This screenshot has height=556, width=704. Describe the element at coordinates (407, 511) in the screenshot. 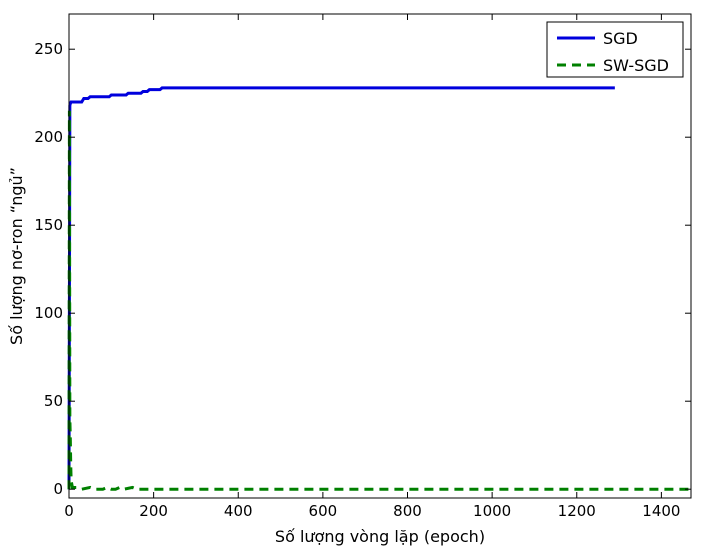

I see `x-tick-label: 800` at that location.